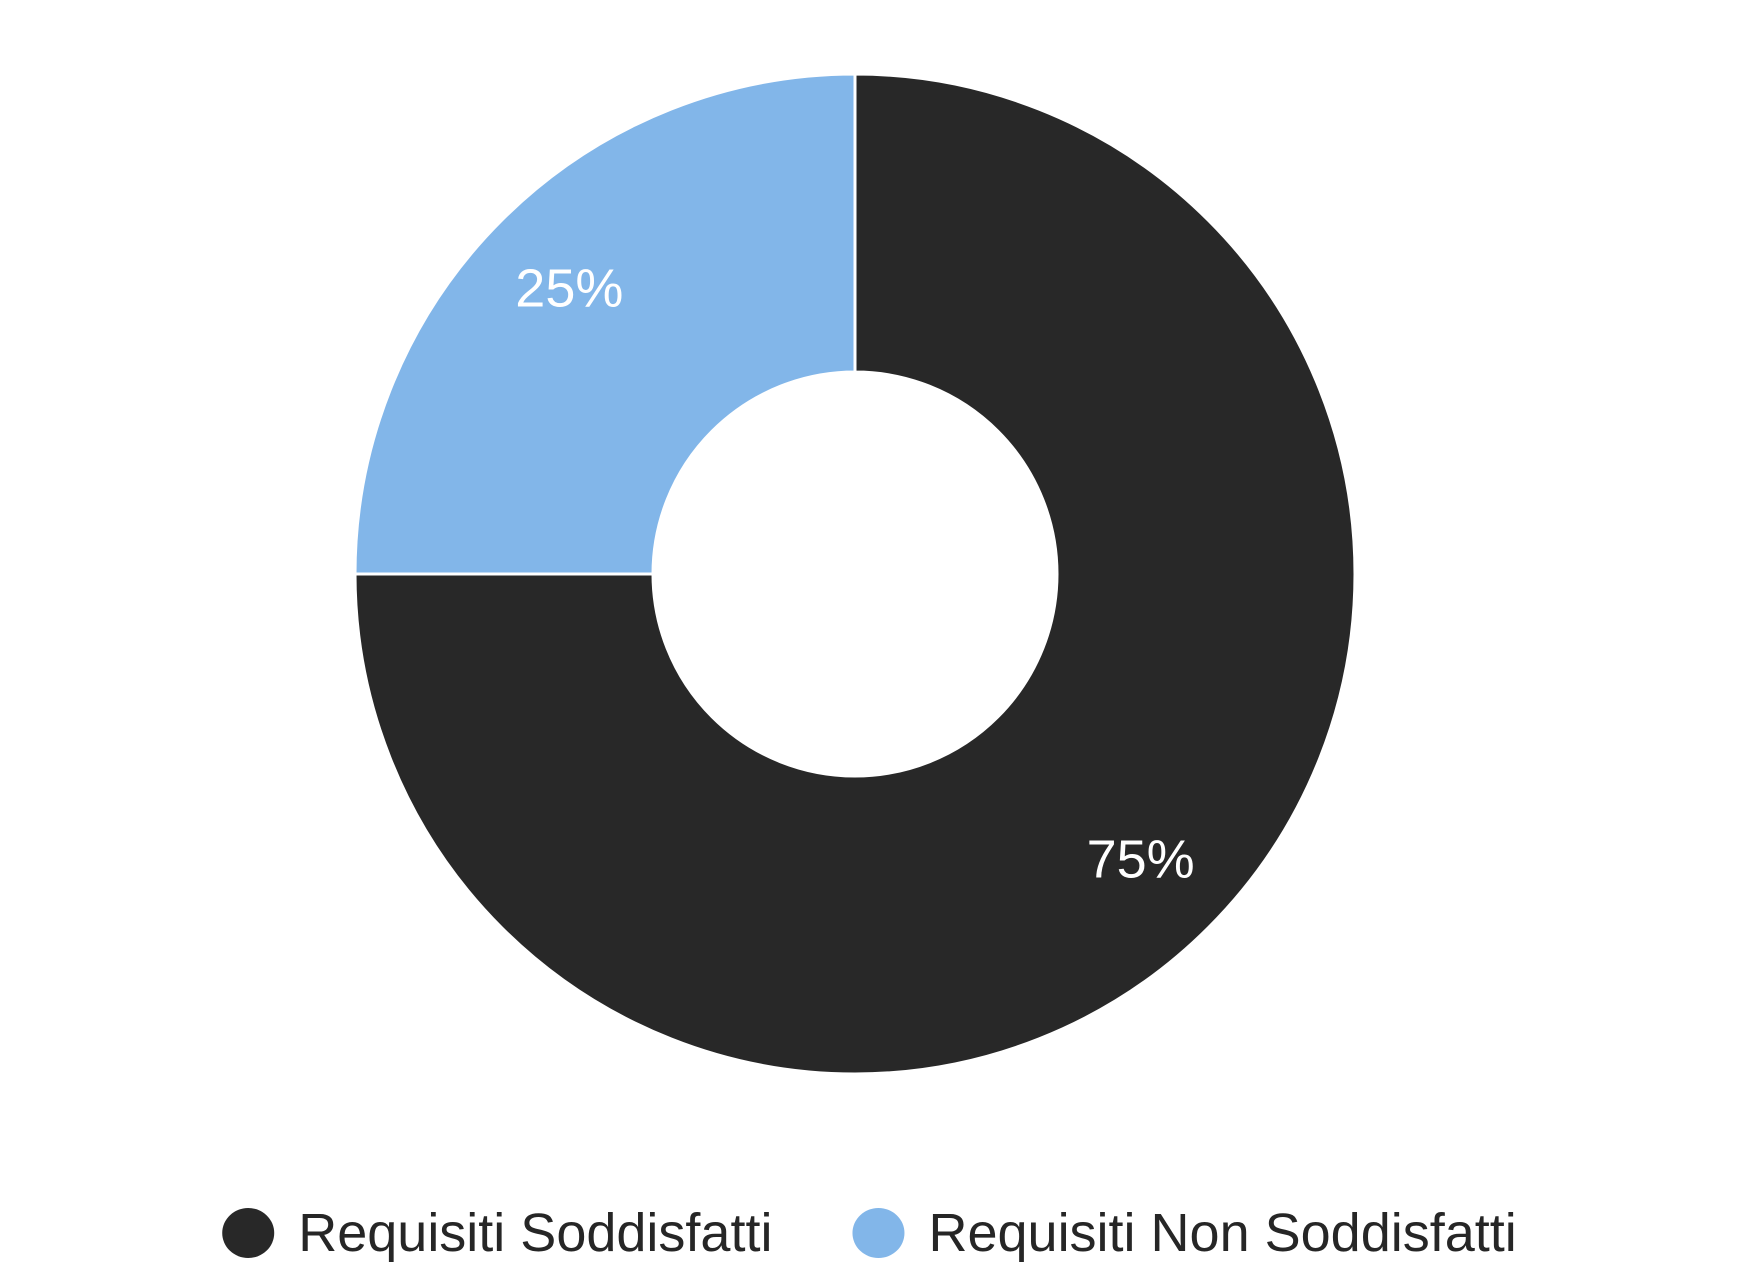 This screenshot has width=1739, height=1284. I want to click on legend-marker-requisiti-non-soddisfatti, so click(878, 1233).